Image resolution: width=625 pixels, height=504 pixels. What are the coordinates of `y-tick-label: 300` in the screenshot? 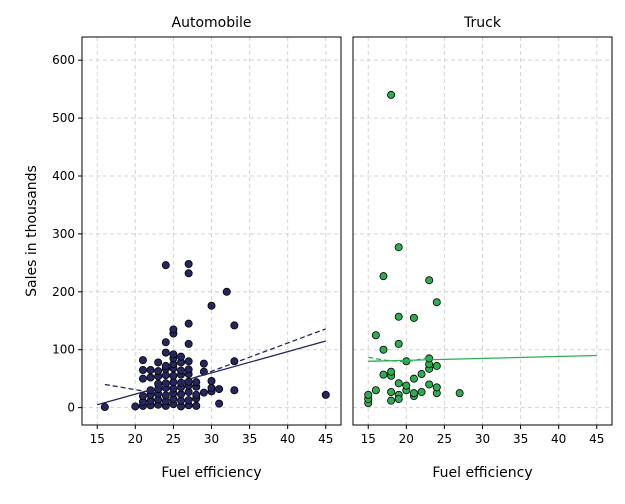 It's located at (63, 234).